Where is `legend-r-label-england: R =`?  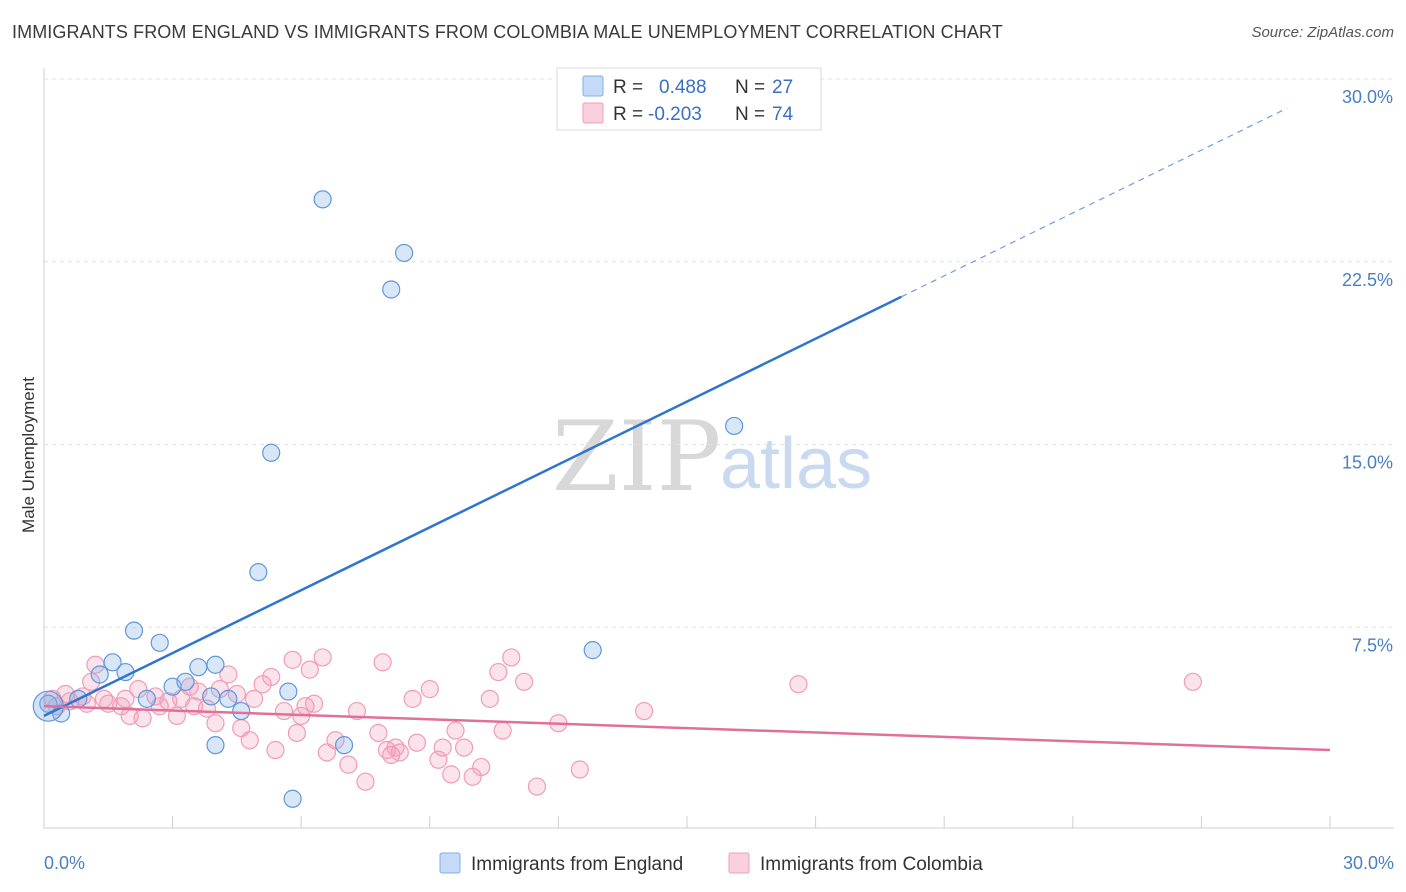 legend-r-label-england: R = is located at coordinates (628, 87).